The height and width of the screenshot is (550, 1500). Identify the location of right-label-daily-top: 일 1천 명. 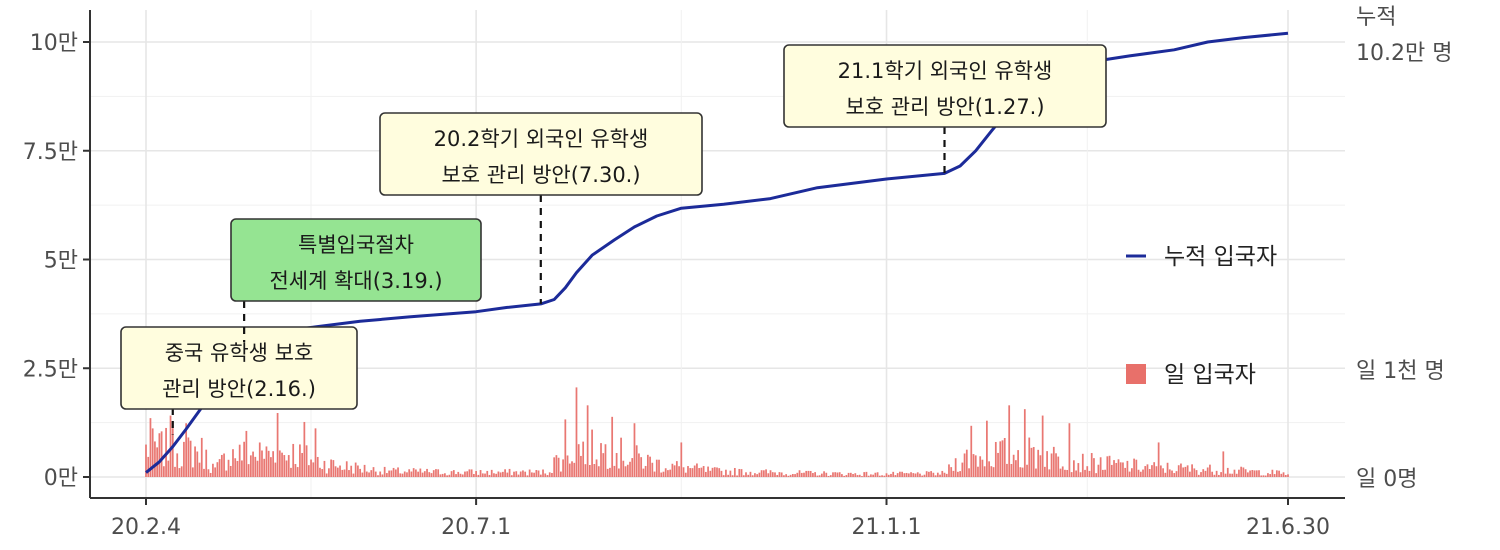
(1400, 371).